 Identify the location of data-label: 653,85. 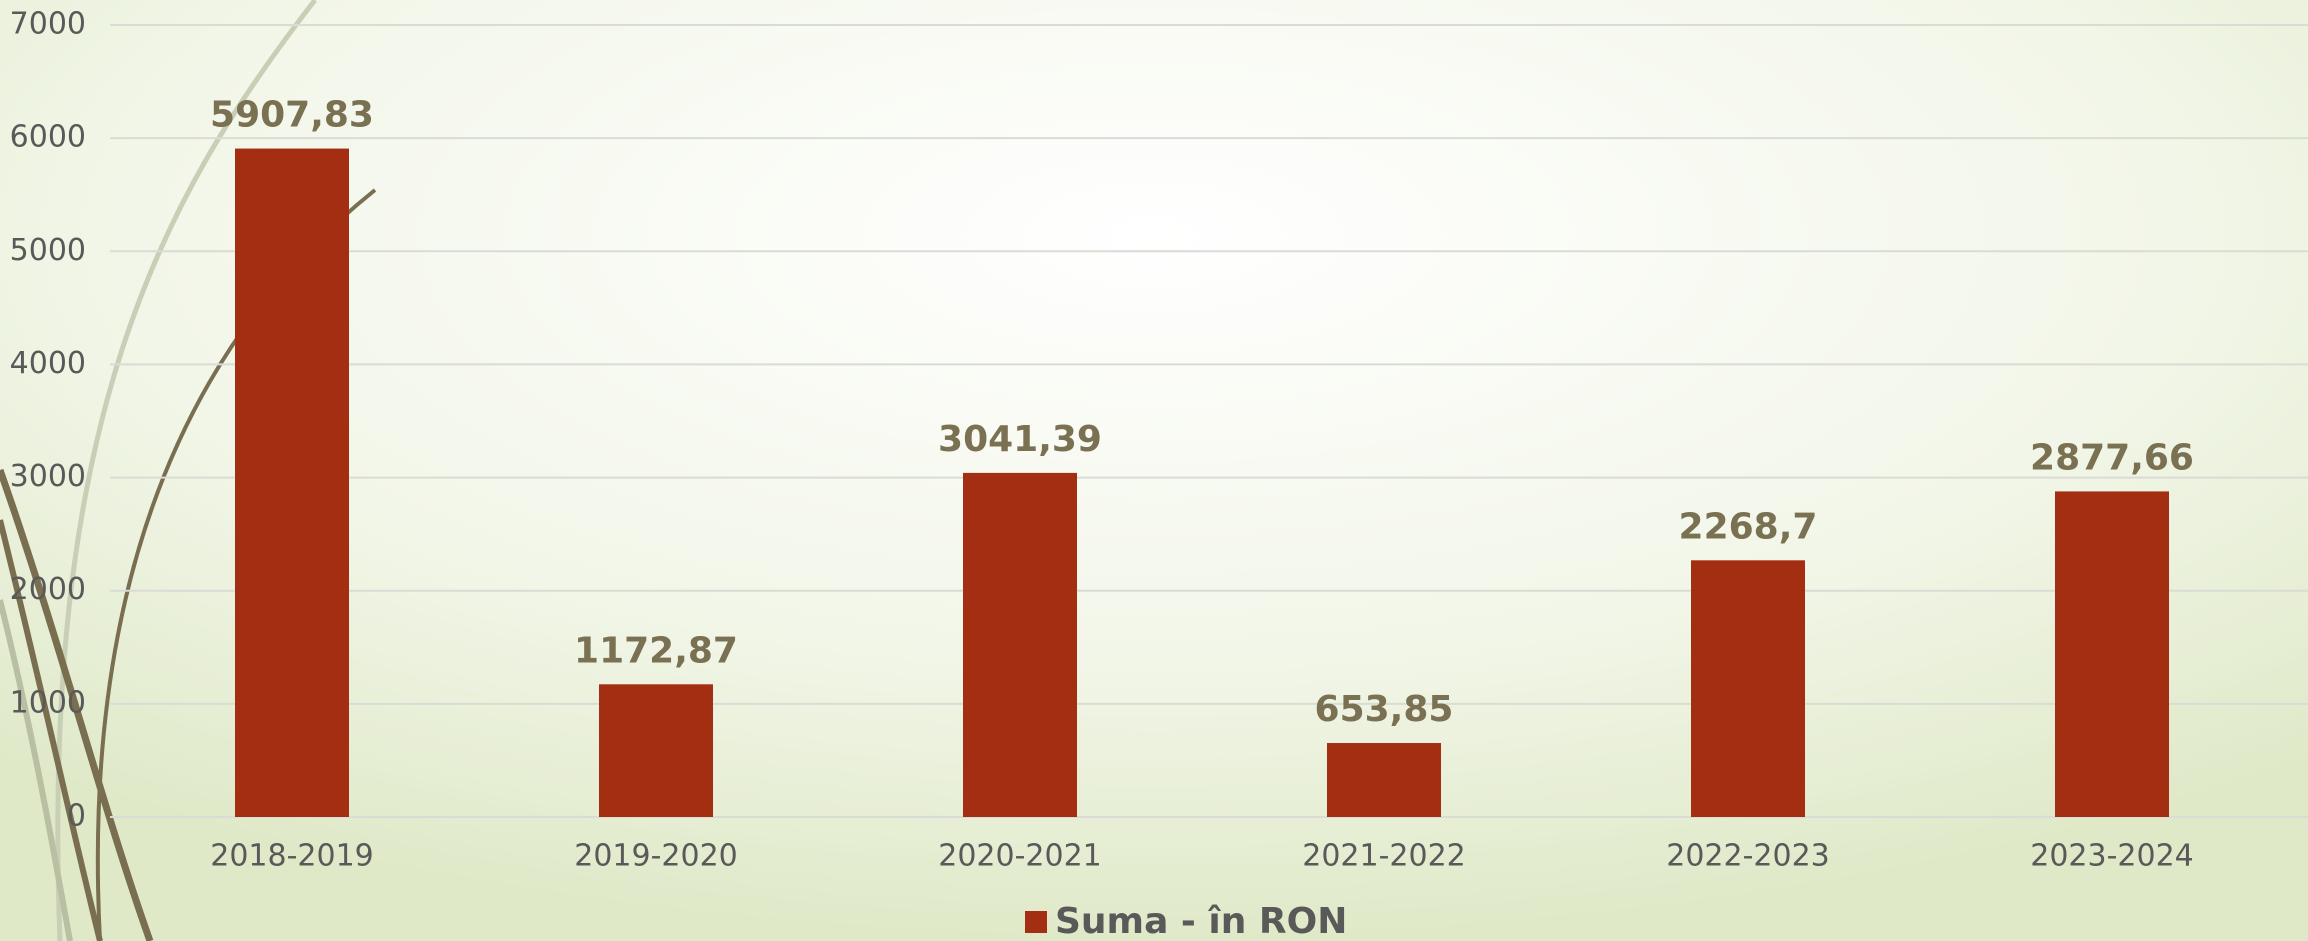
(1384, 709).